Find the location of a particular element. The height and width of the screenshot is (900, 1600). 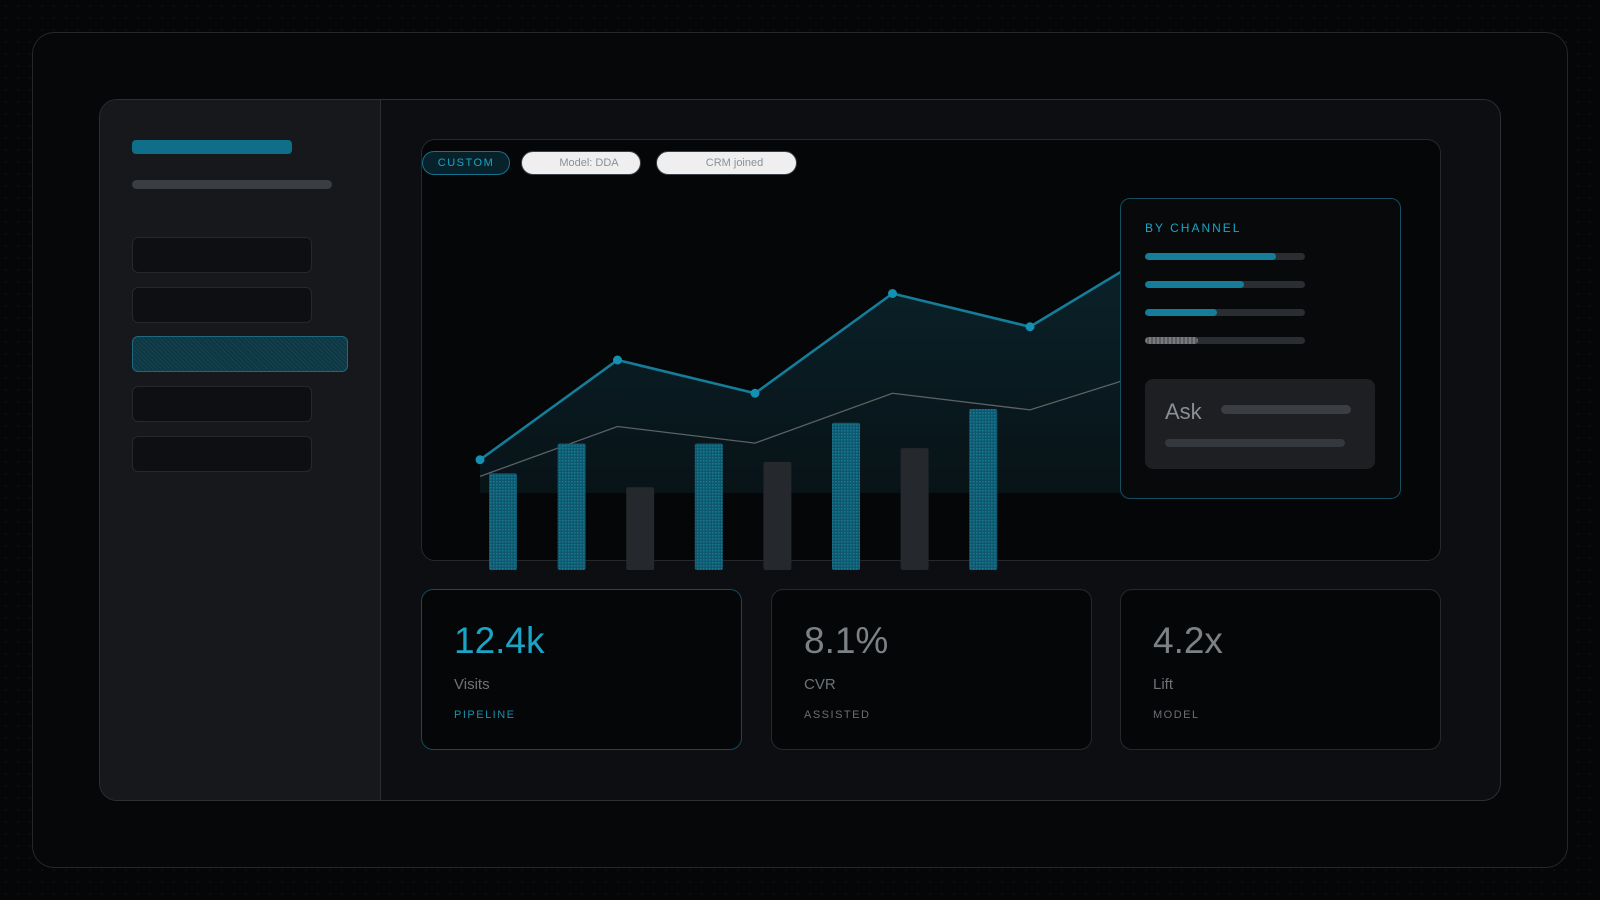

chip-custom: CUSTOM is located at coordinates (466, 163).